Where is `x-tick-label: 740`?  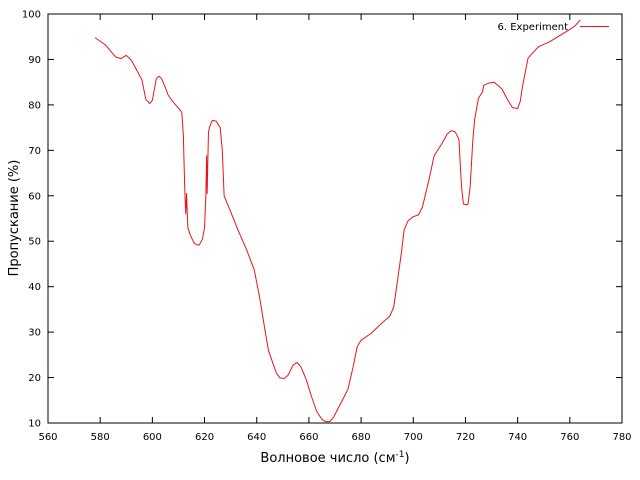
x-tick-label: 740 is located at coordinates (517, 437).